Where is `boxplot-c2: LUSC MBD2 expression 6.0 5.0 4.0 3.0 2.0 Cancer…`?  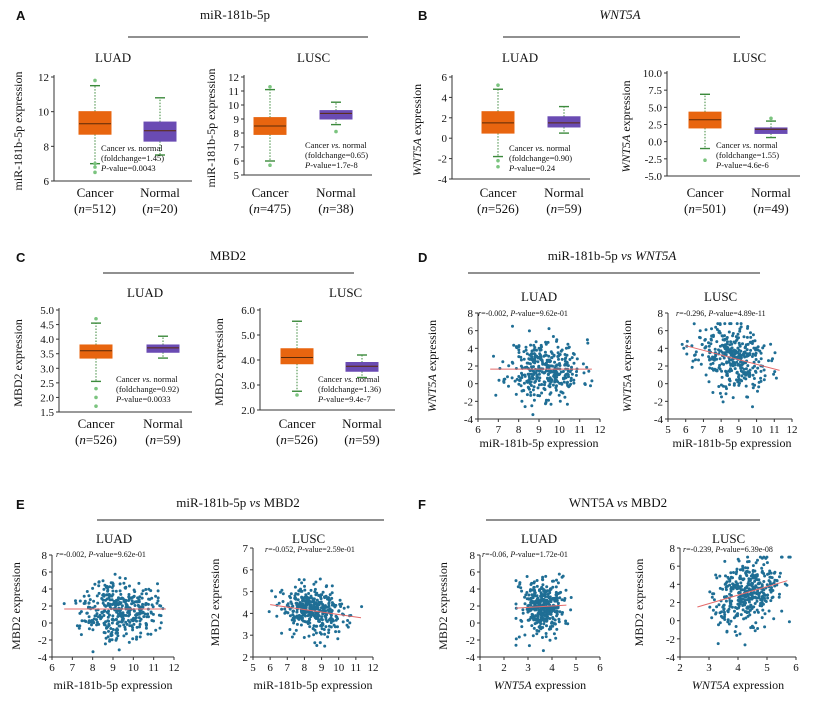 boxplot-c2: LUSC MBD2 expression 6.0 5.0 4.0 3.0 2.0 Cancer… is located at coordinates (303, 366).